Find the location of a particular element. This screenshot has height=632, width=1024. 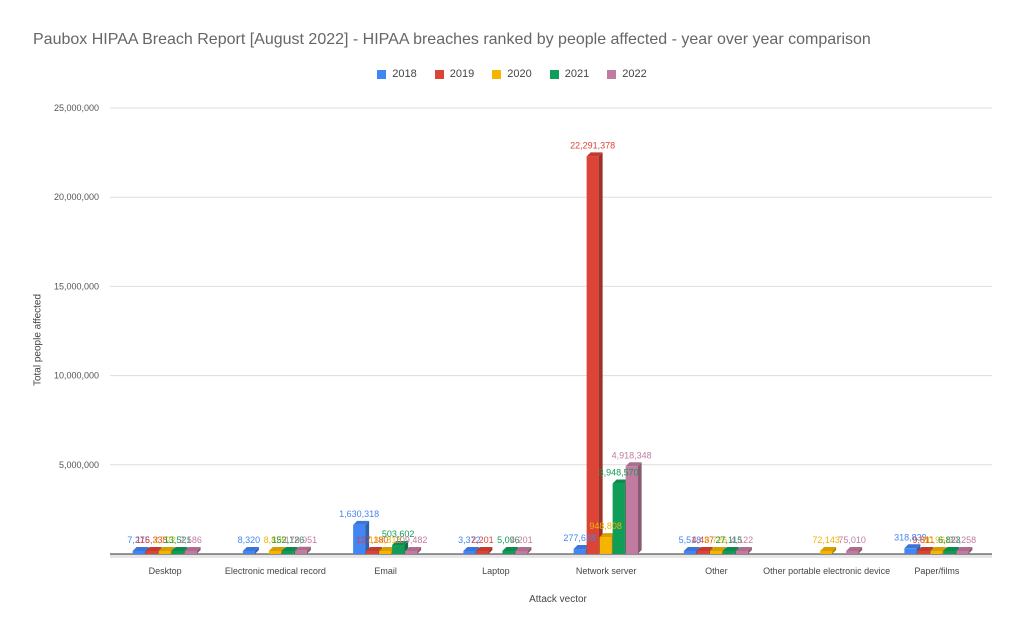

data-label: 2,722 is located at coordinates (164, 540).